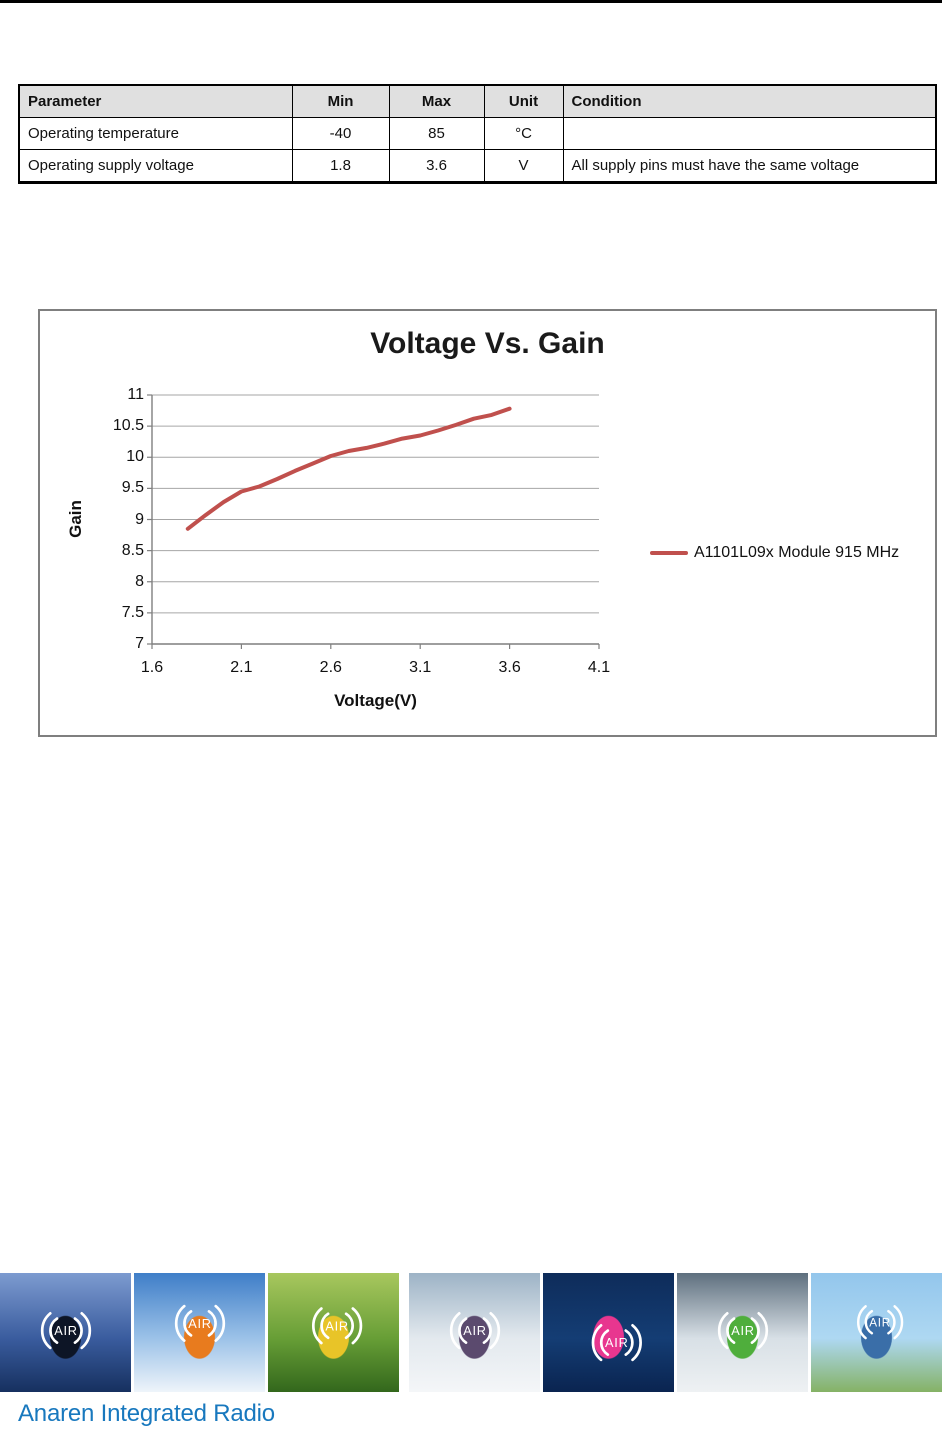  What do you see at coordinates (797, 552) in the screenshot?
I see `legend-series-label: A1101L09x Module 915 MHz` at bounding box center [797, 552].